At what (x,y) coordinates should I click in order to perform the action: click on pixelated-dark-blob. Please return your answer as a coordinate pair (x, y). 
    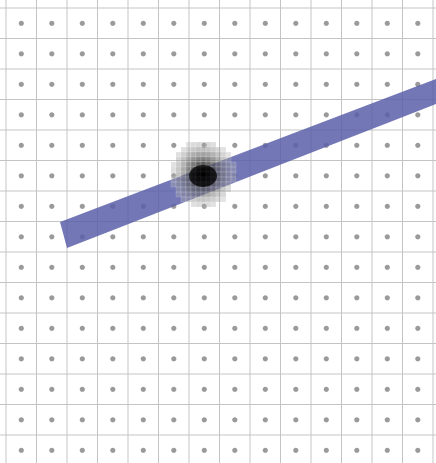
    Looking at the image, I should click on (203, 174).